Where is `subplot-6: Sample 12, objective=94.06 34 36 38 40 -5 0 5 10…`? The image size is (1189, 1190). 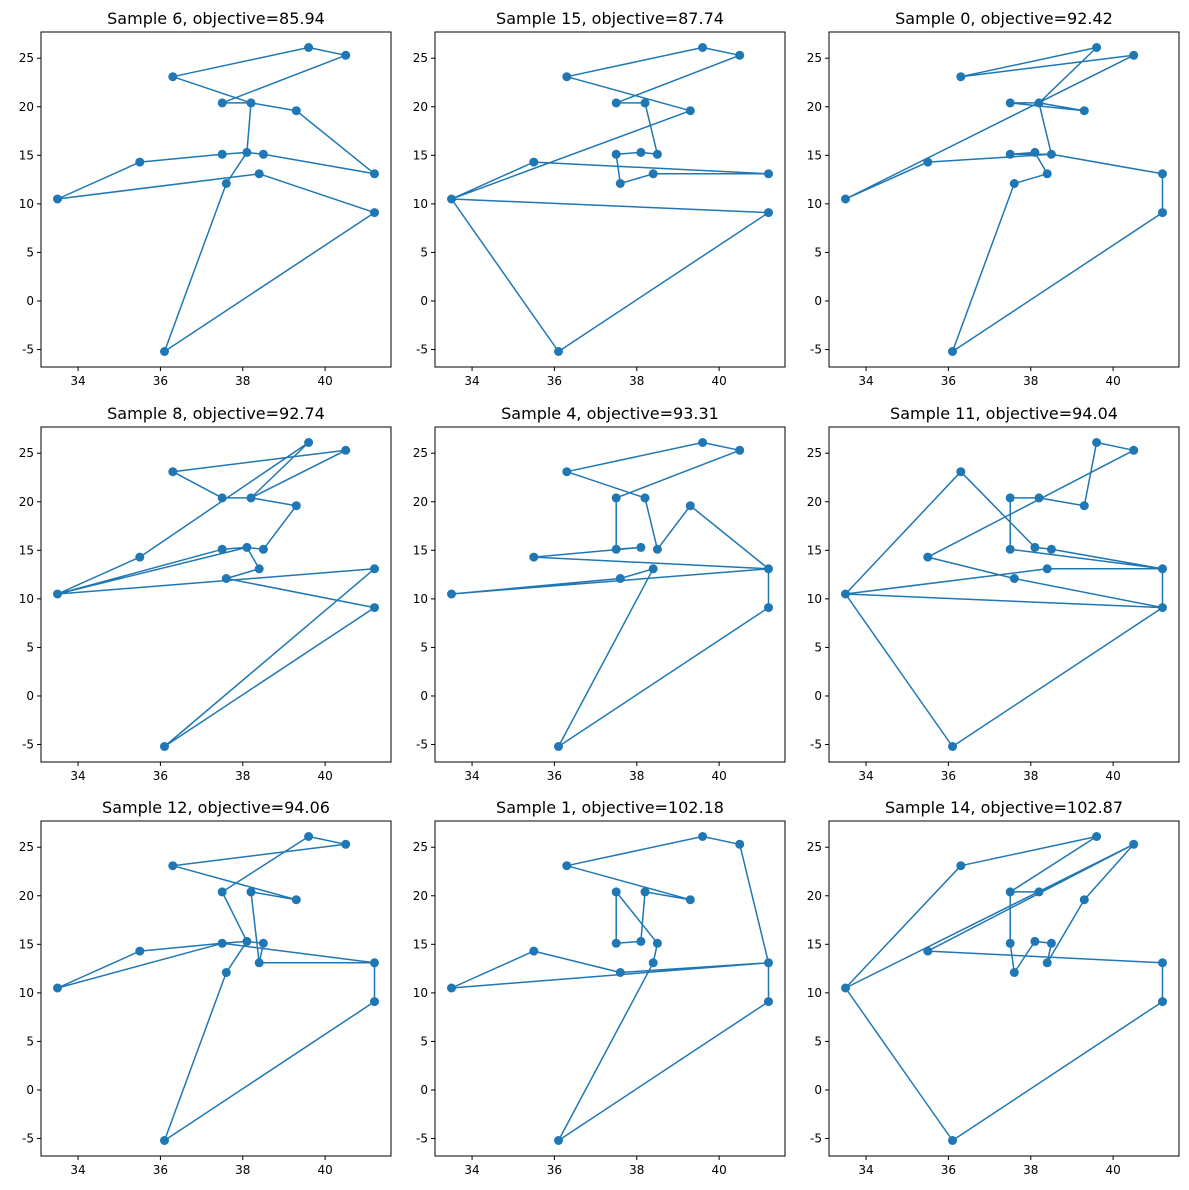
subplot-6: Sample 12, objective=94.06 34 36 38 40 -5 0 5 10… is located at coordinates (205, 987).